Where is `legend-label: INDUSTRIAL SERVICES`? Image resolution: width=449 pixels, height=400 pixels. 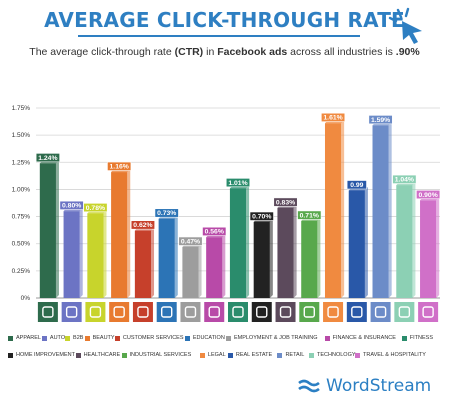
legend-label: INDUSTRIAL SERVICES is located at coordinates (160, 355).